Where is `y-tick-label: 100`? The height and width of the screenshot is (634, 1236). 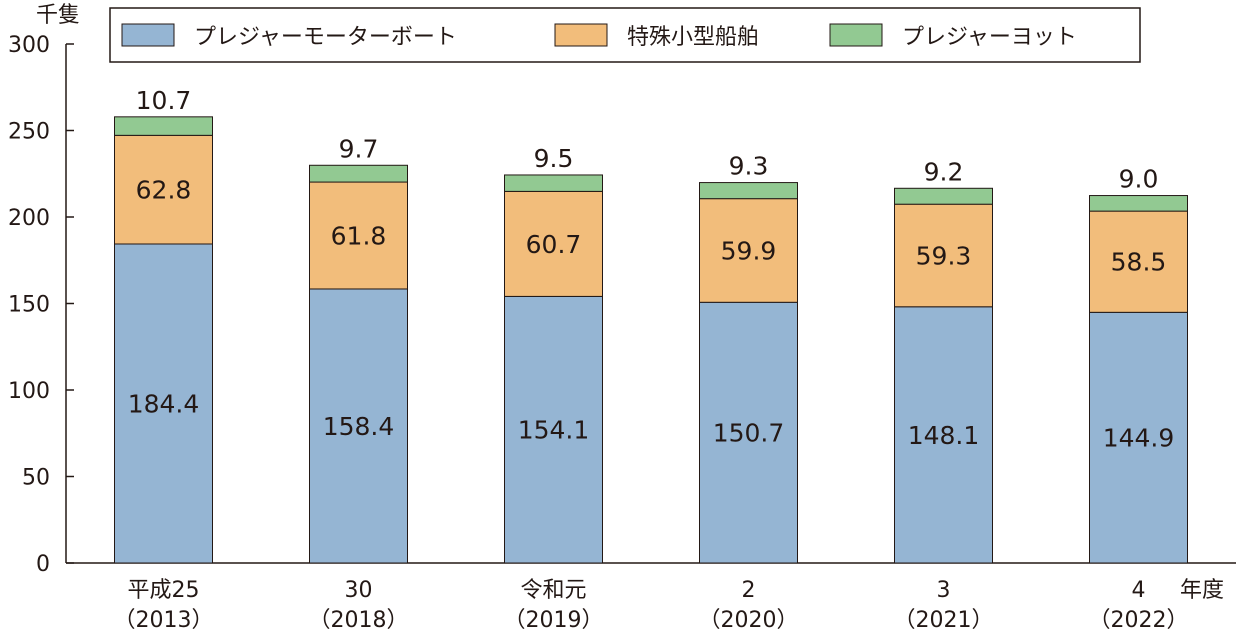
y-tick-label: 100 is located at coordinates (29, 391).